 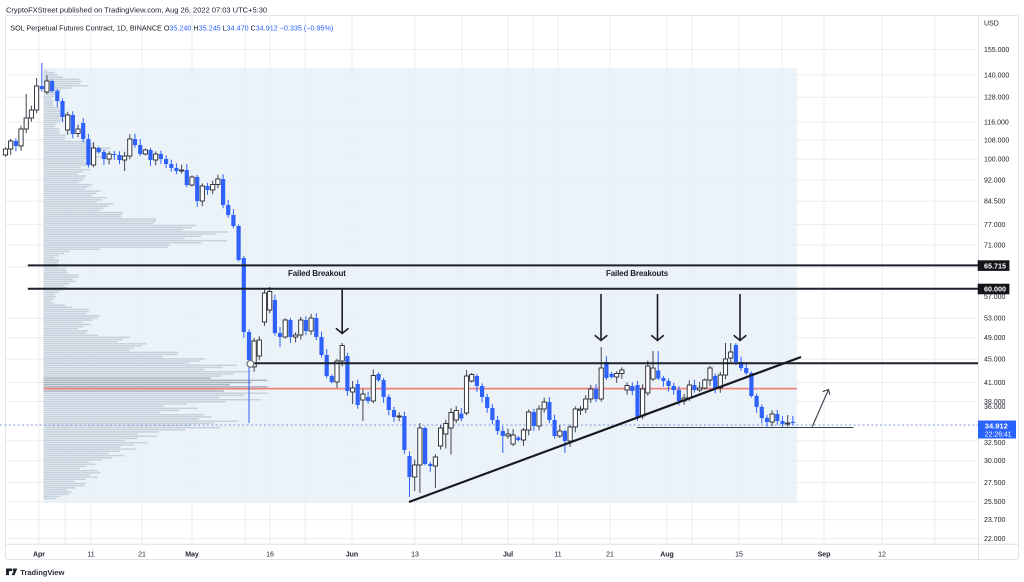 What do you see at coordinates (995, 180) in the screenshot?
I see `svg-text: 92.000` at bounding box center [995, 180].